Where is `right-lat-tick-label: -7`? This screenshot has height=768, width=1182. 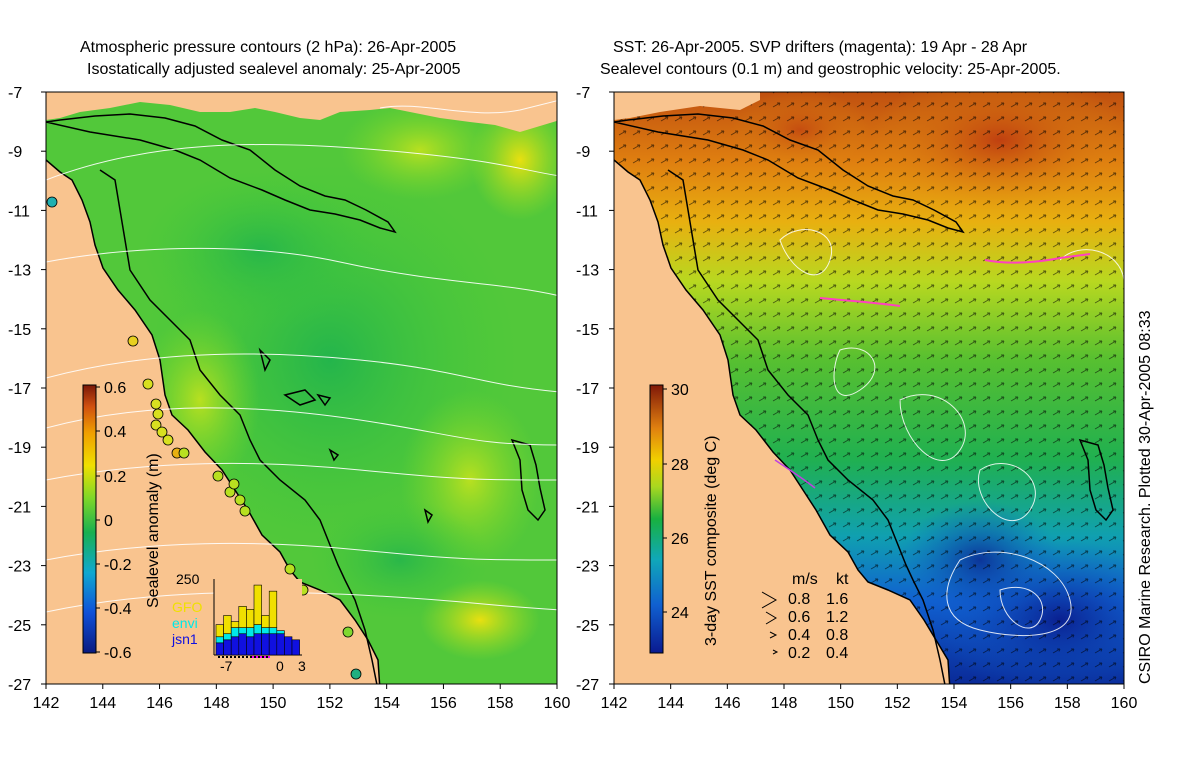
right-lat-tick-label: -7 is located at coordinates (583, 93).